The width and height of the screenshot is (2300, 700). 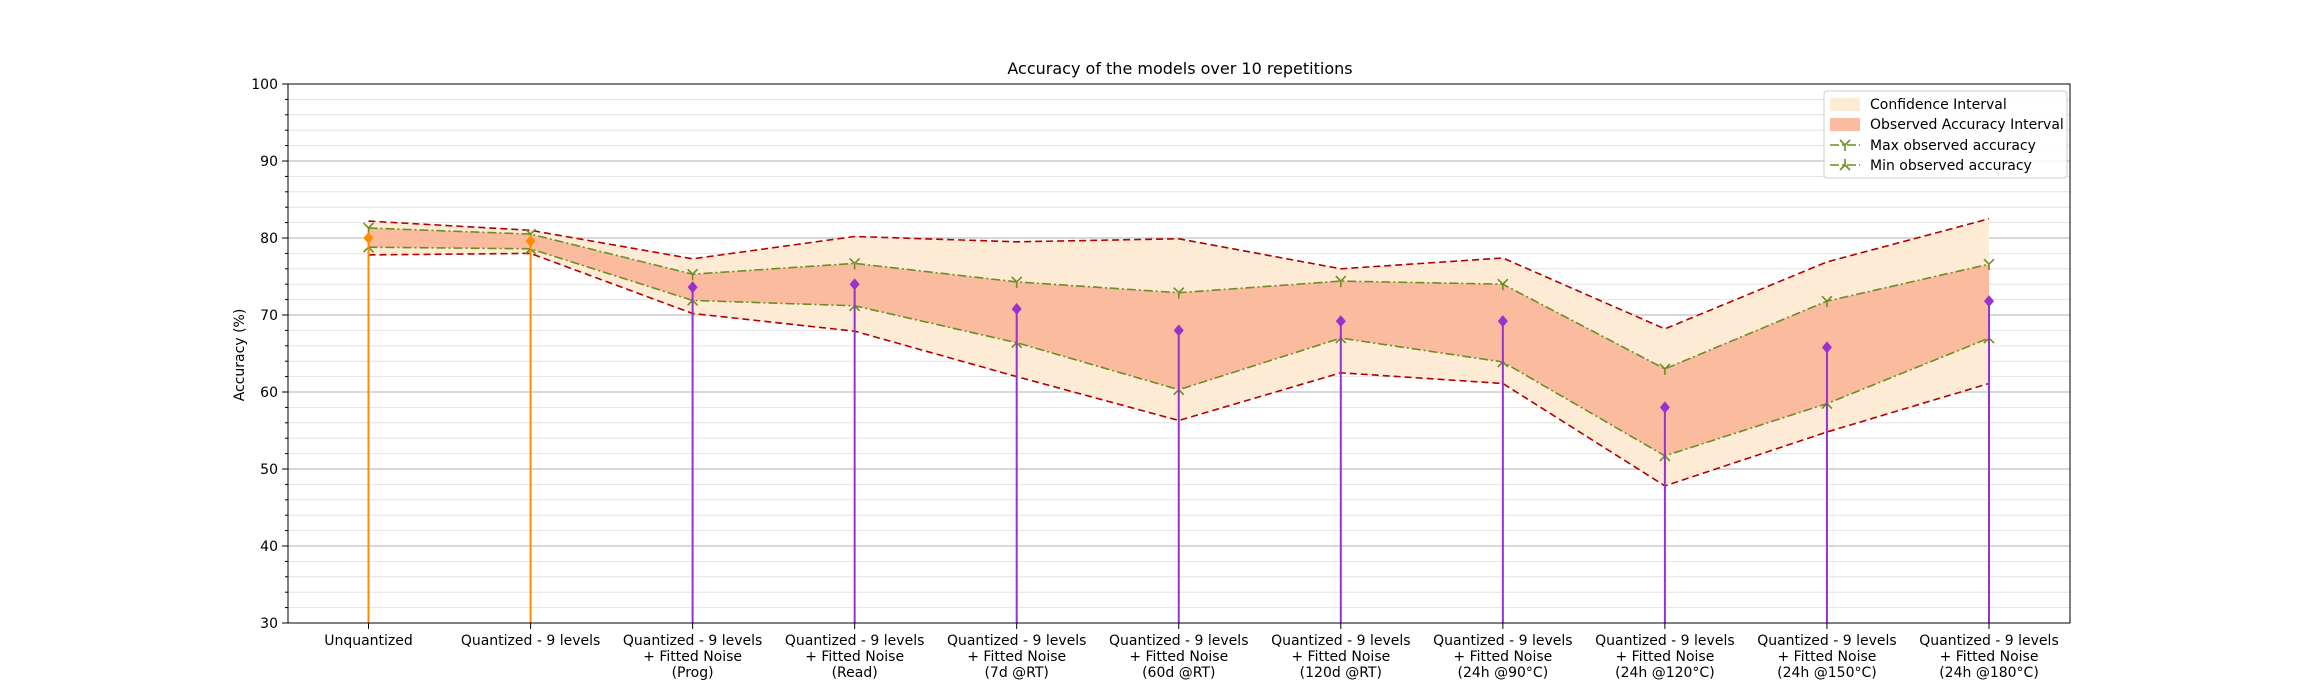 I want to click on y-tick-label: 90, so click(x=269, y=162).